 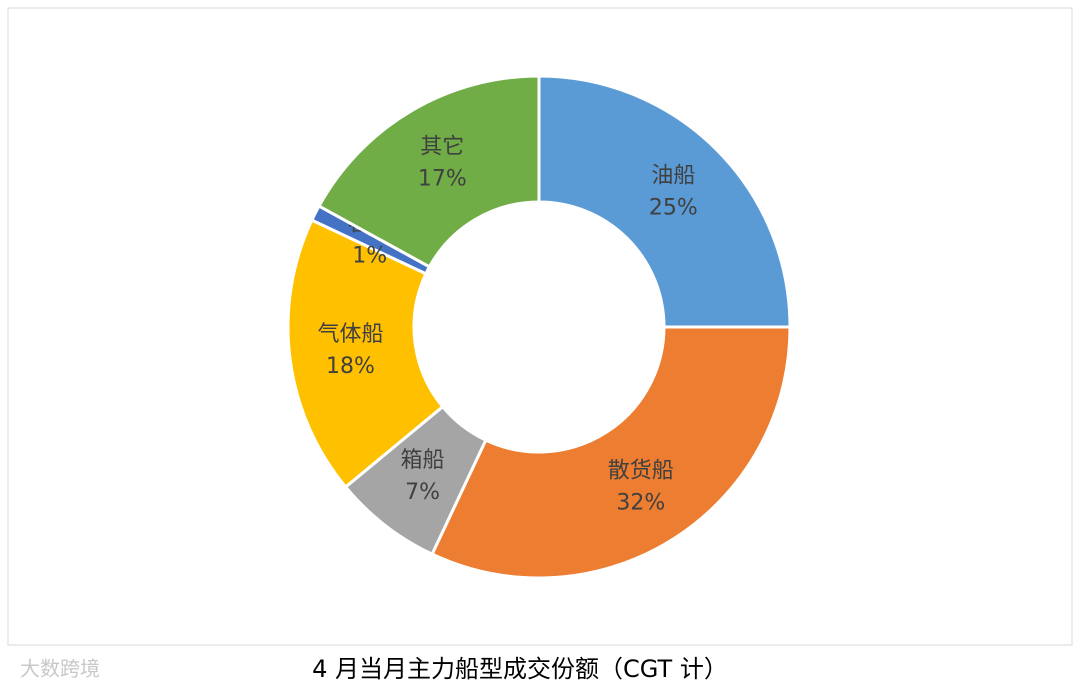 What do you see at coordinates (350, 366) in the screenshot?
I see `slice-value-label: 18%` at bounding box center [350, 366].